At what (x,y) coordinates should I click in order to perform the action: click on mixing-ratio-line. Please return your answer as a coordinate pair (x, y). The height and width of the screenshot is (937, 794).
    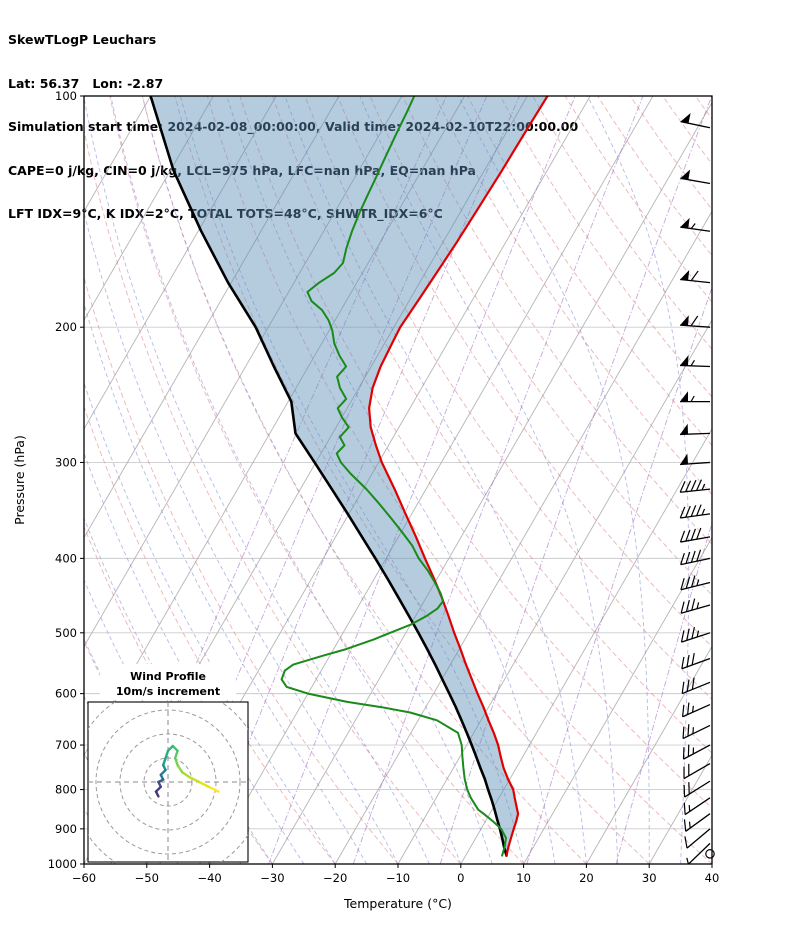
    Looking at the image, I should click on (663, 692).